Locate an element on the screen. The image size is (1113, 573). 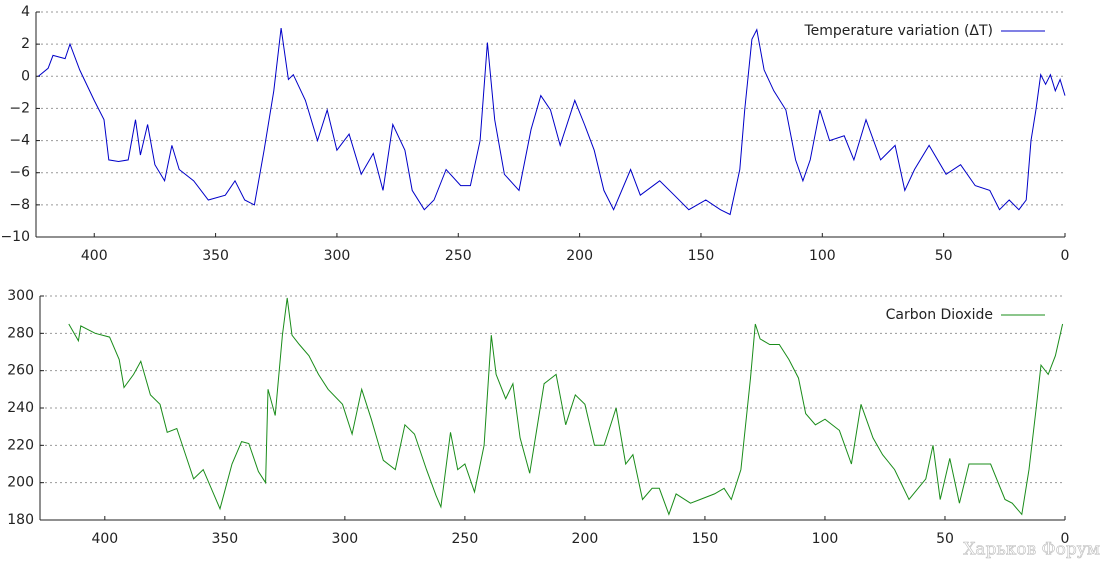
y-tick-label: −10 is located at coordinates (15, 237).